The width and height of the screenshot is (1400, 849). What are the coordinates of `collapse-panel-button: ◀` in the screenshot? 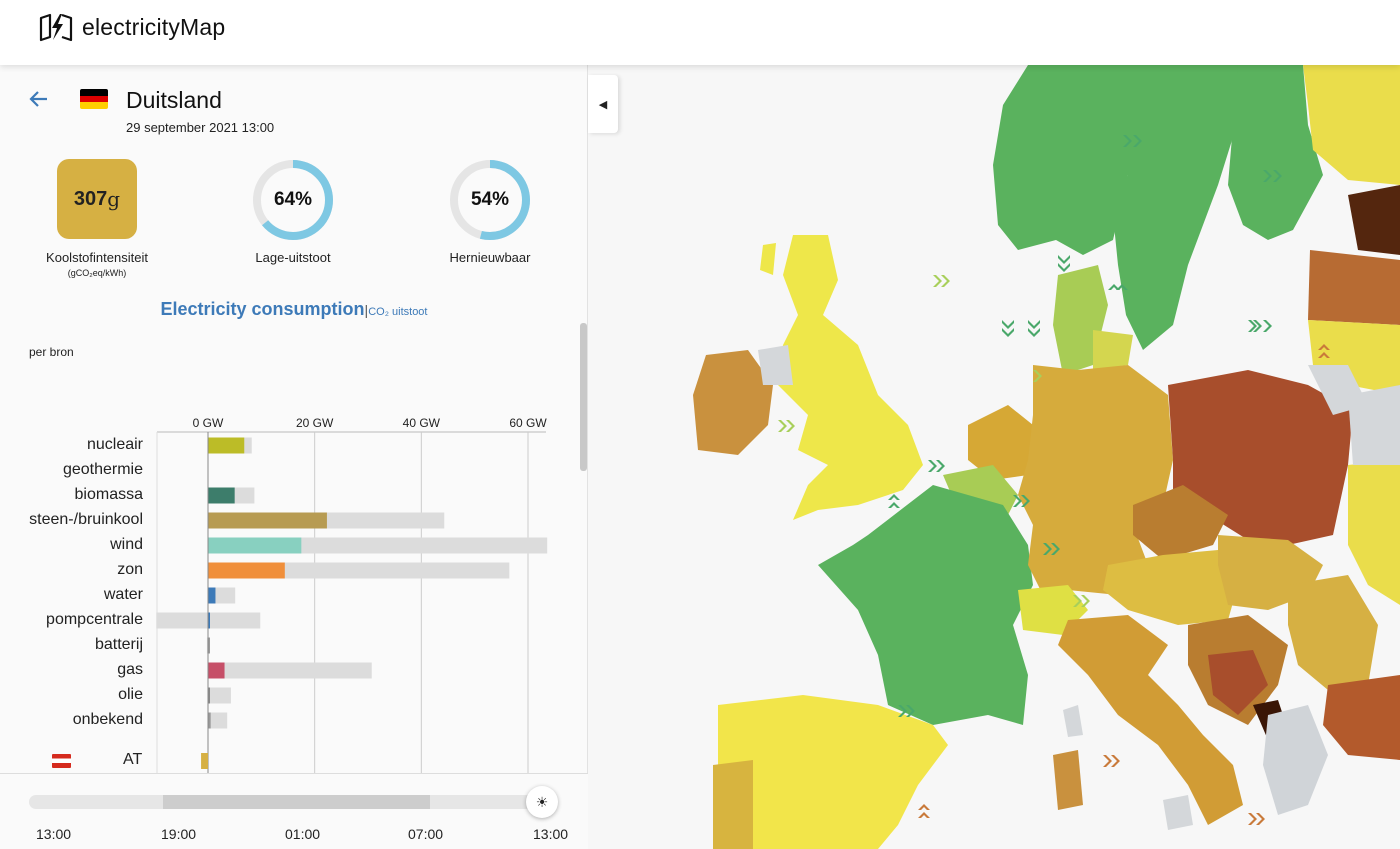 It's located at (603, 104).